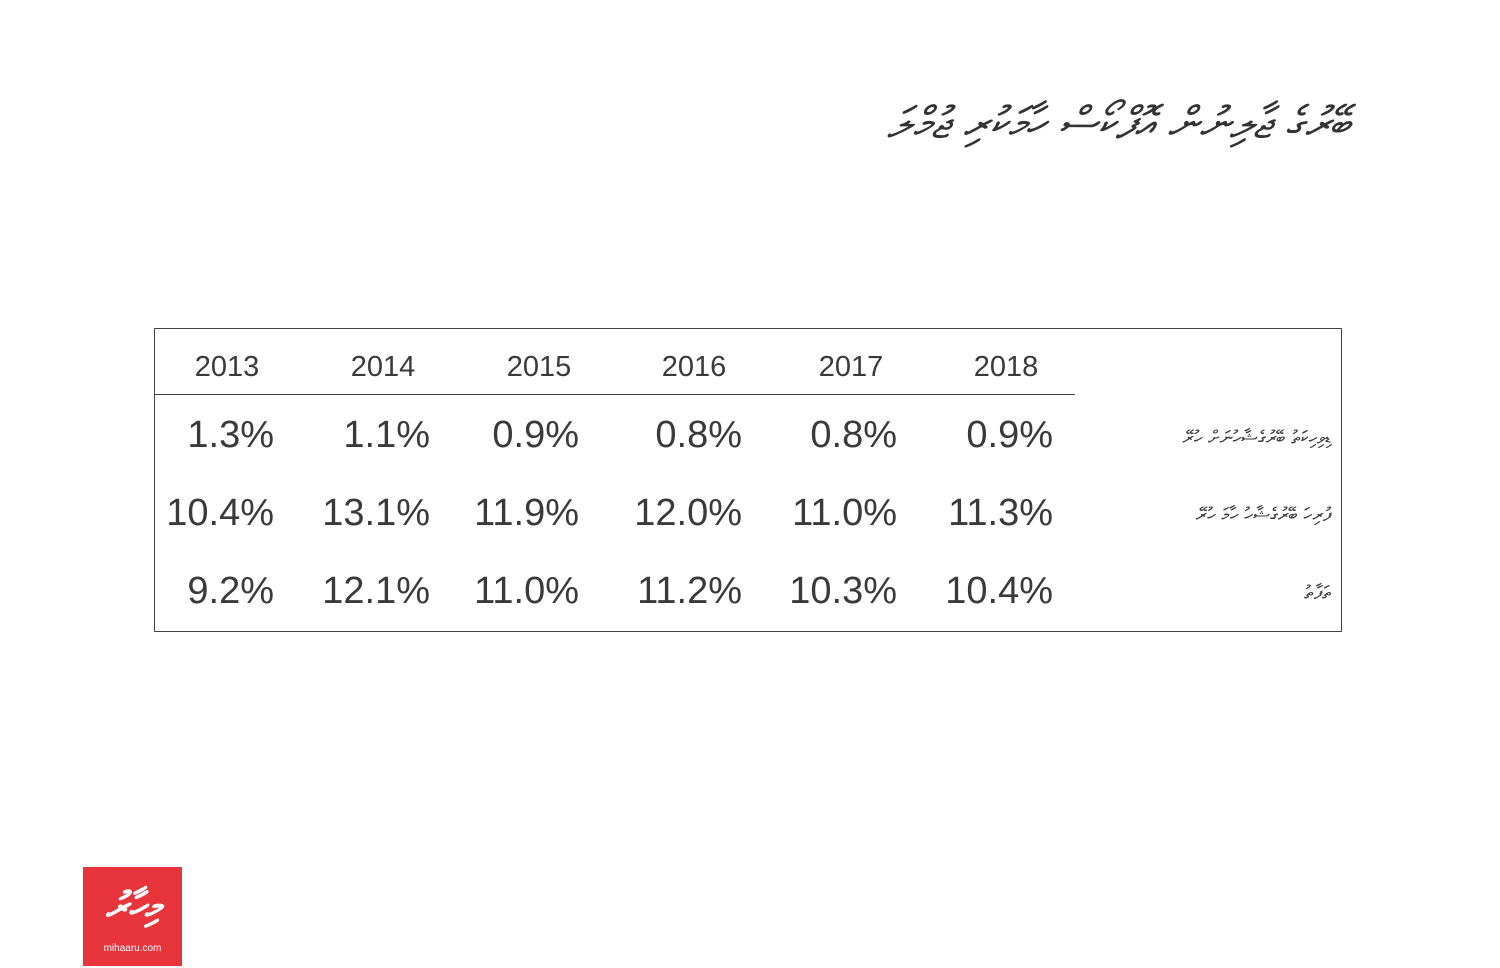 The width and height of the screenshot is (1500, 968). I want to click on table-cell: 9.2%, so click(230, 591).